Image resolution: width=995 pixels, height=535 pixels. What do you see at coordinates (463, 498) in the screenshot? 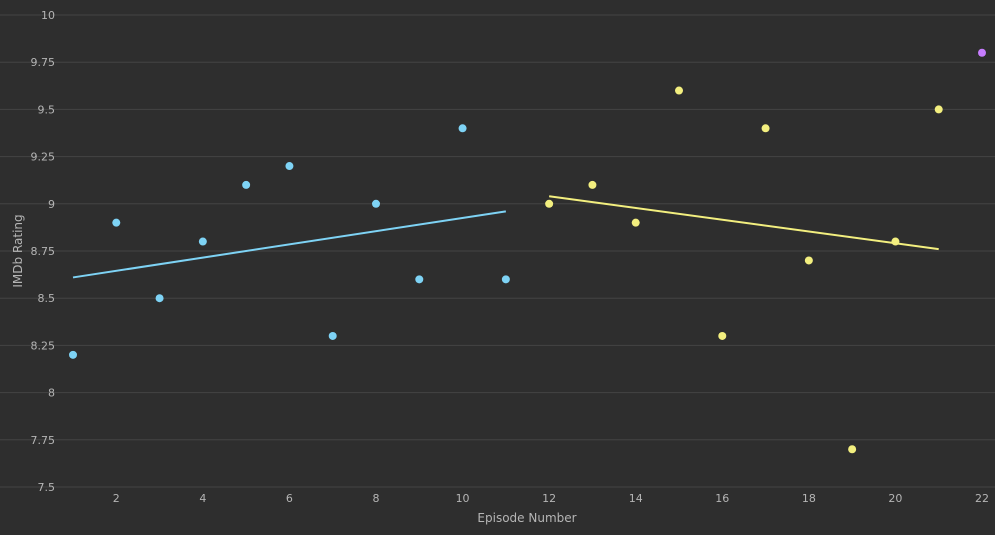
I see `x-tick-label: 10` at bounding box center [463, 498].